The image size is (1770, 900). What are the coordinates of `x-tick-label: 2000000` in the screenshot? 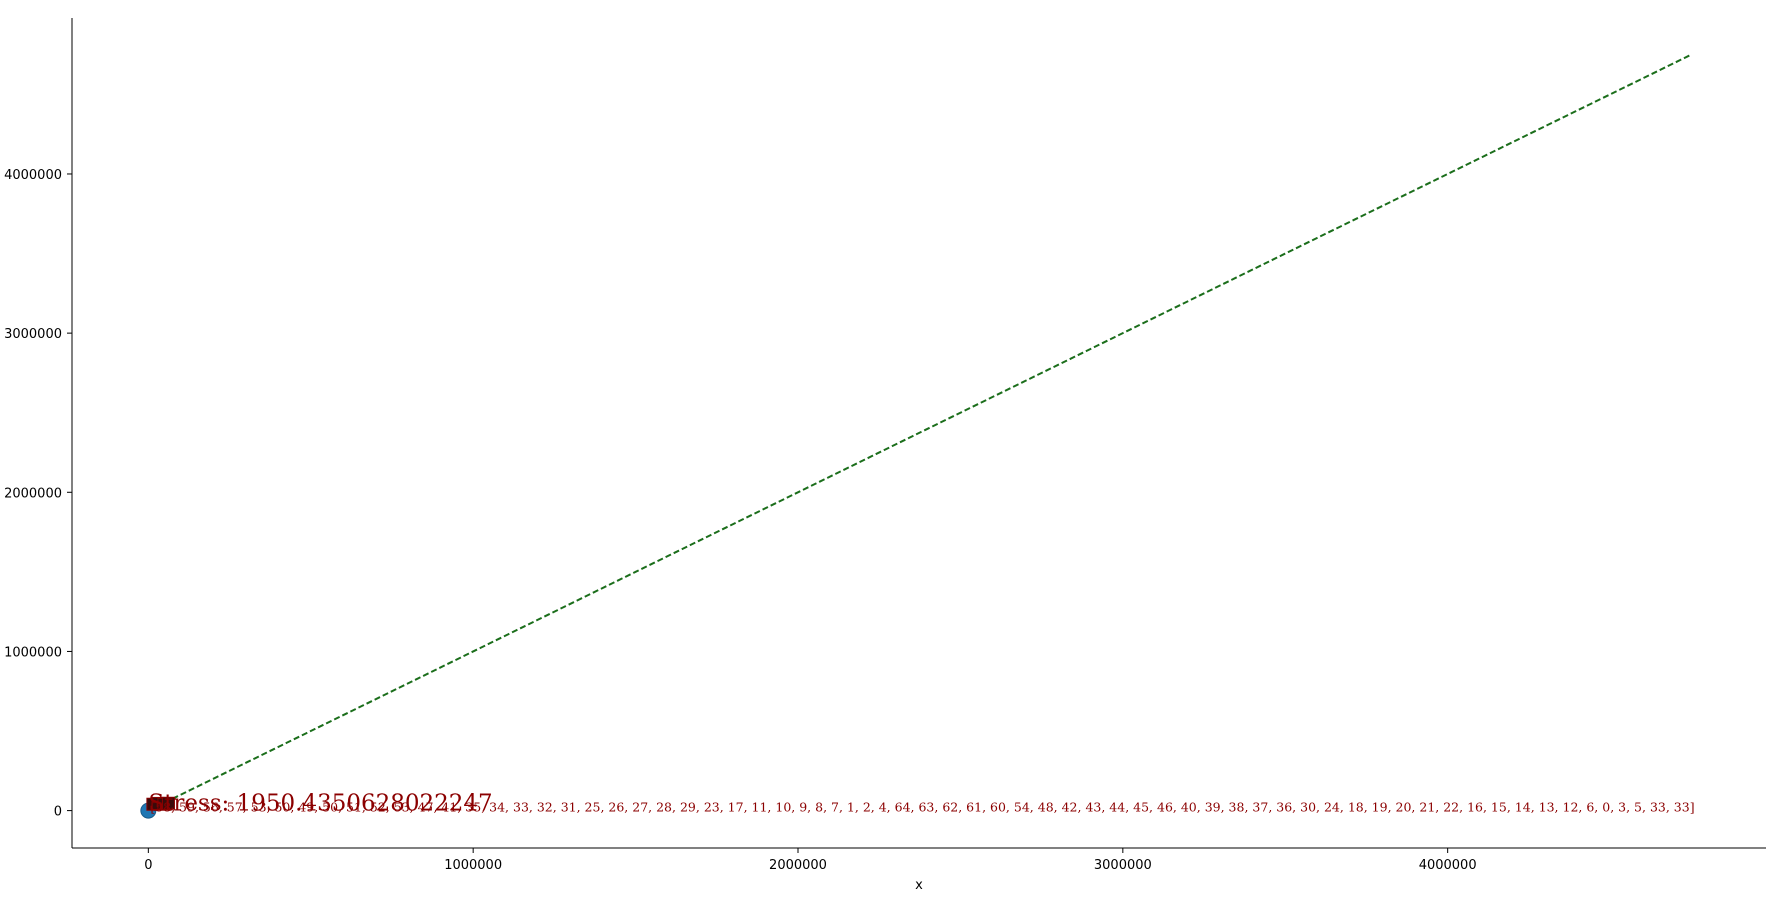 It's located at (798, 865).